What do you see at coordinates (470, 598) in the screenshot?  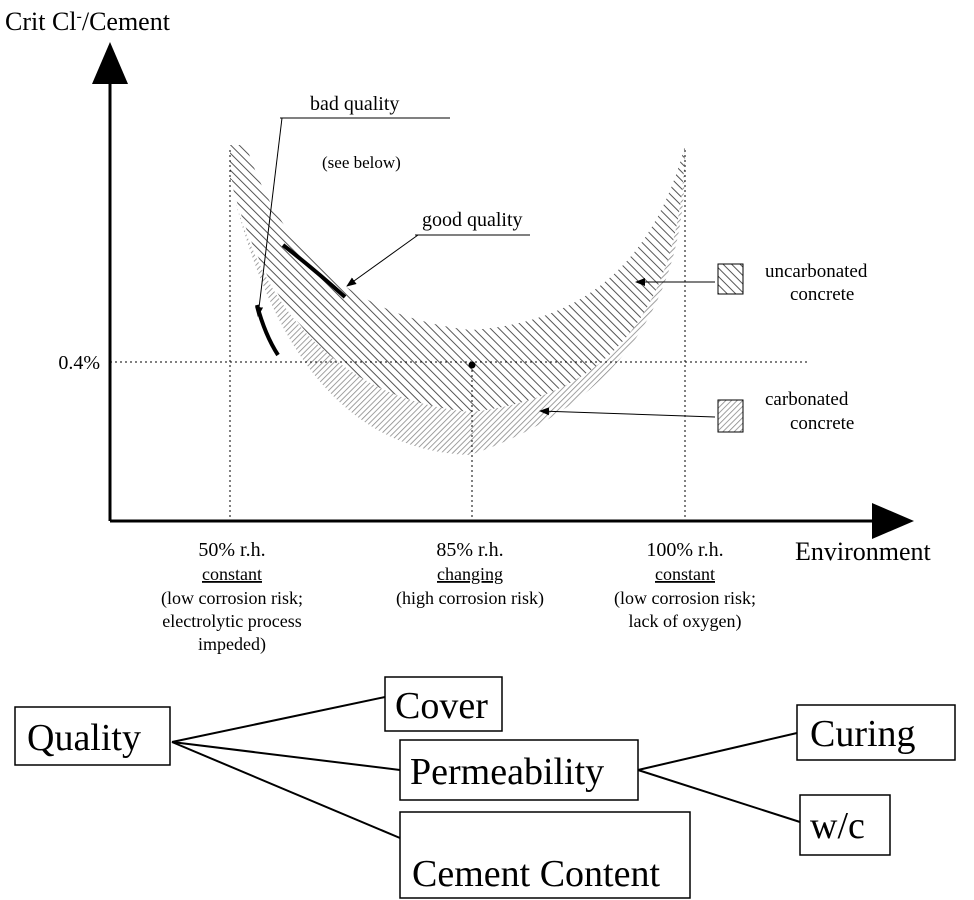 I see `x-label: (high corrosion risk)` at bounding box center [470, 598].